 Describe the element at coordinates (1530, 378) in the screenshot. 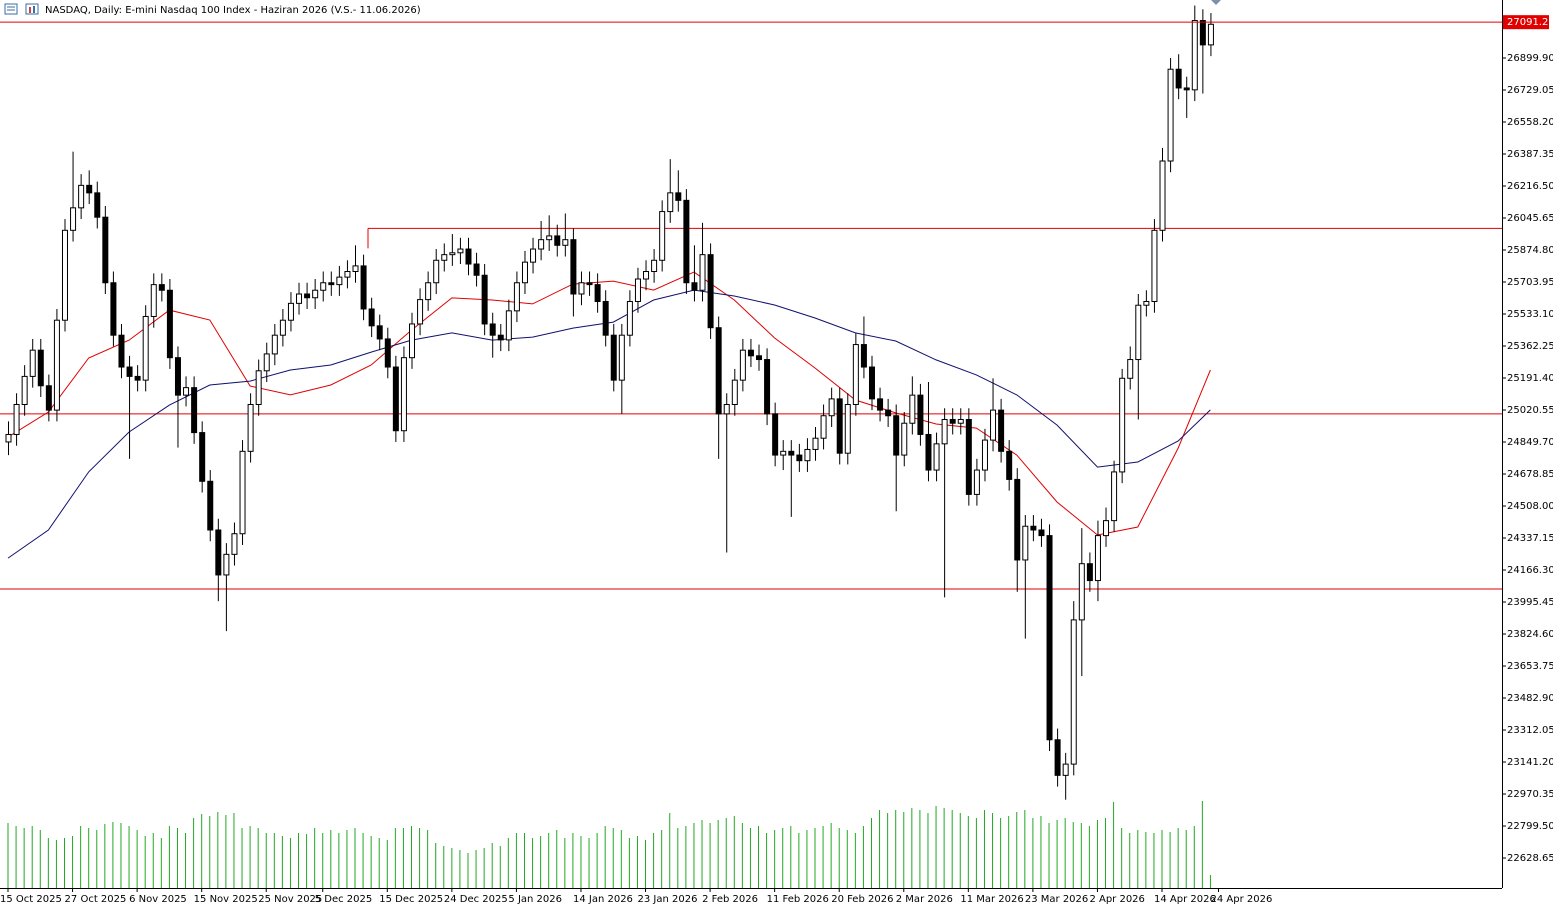

I see `y-tick-label: 25191.40` at that location.